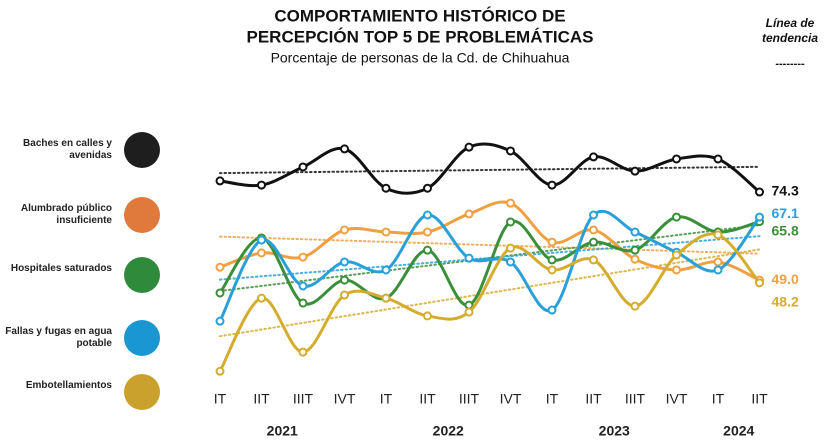 This screenshot has height=440, width=825. What do you see at coordinates (66, 214) in the screenshot?
I see `legend-label: Alumbrado público insuficiente` at bounding box center [66, 214].